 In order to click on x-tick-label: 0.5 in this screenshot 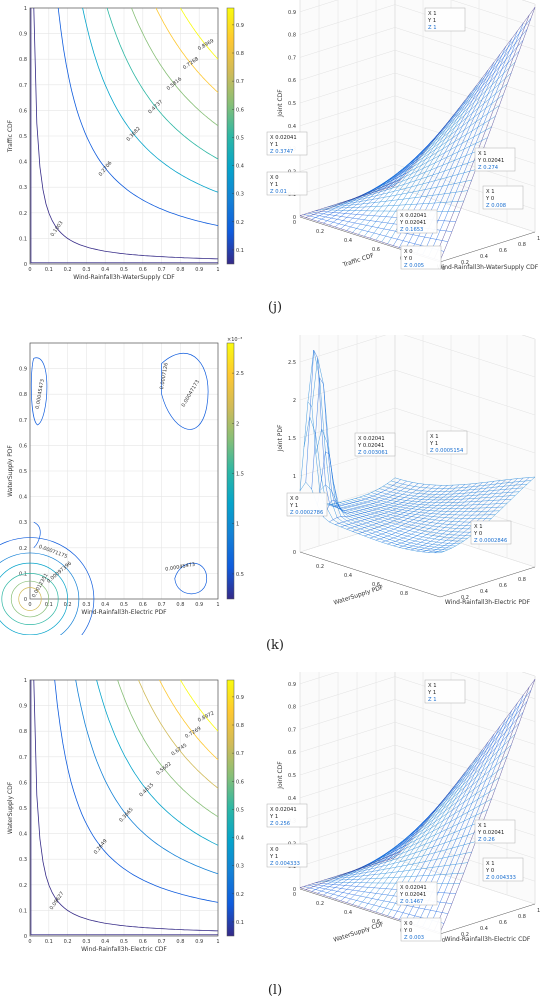, I will do `click(124, 605)`.